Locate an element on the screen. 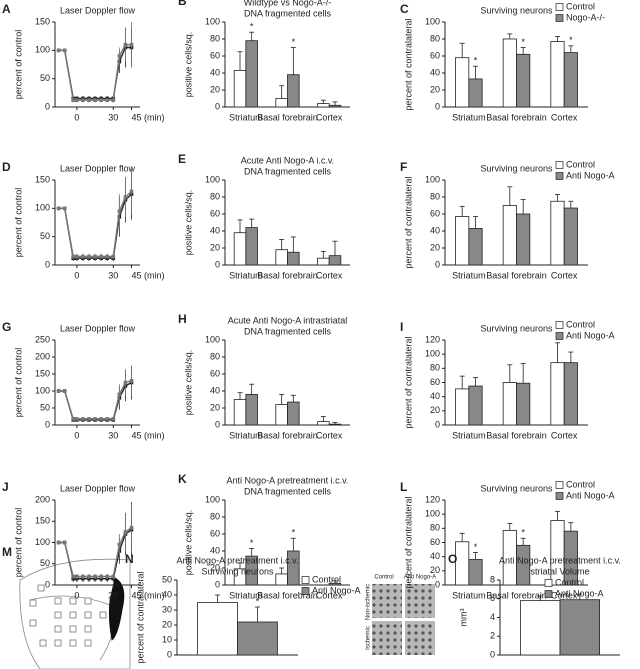  micrograph-column-label: Anti Nogo-A is located at coordinates (420, 578).